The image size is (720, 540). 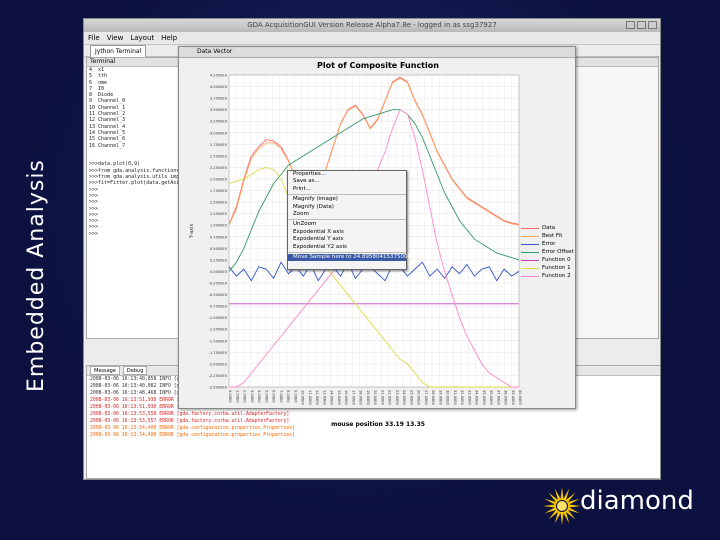 I want to click on terminal-line: 15 Channel_6, so click(x=107, y=139).